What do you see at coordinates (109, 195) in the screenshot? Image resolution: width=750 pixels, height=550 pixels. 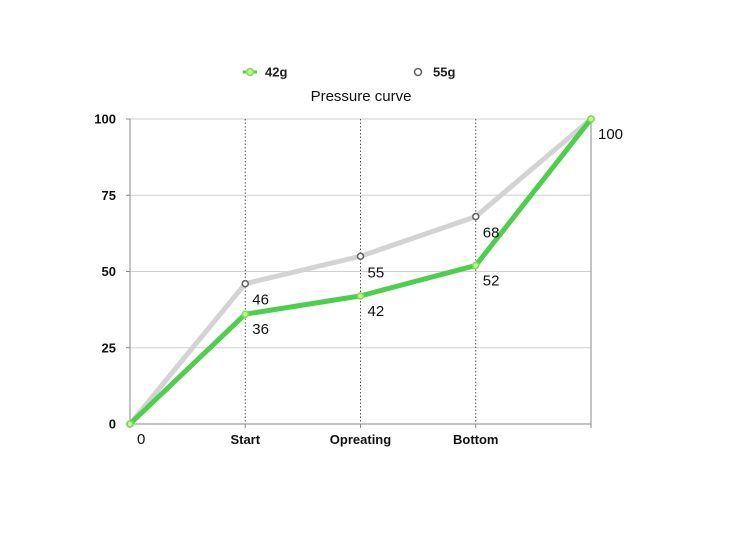 I see `y-tick-label: 75` at bounding box center [109, 195].